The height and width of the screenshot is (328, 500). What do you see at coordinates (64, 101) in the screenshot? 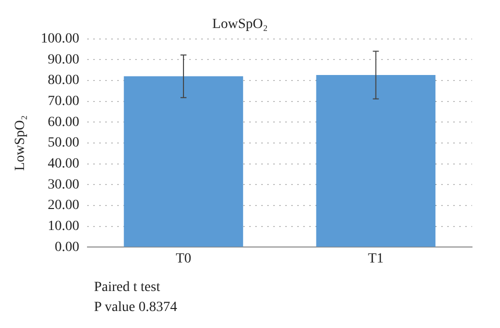
I see `y-tick-label: 70.00` at bounding box center [64, 101].